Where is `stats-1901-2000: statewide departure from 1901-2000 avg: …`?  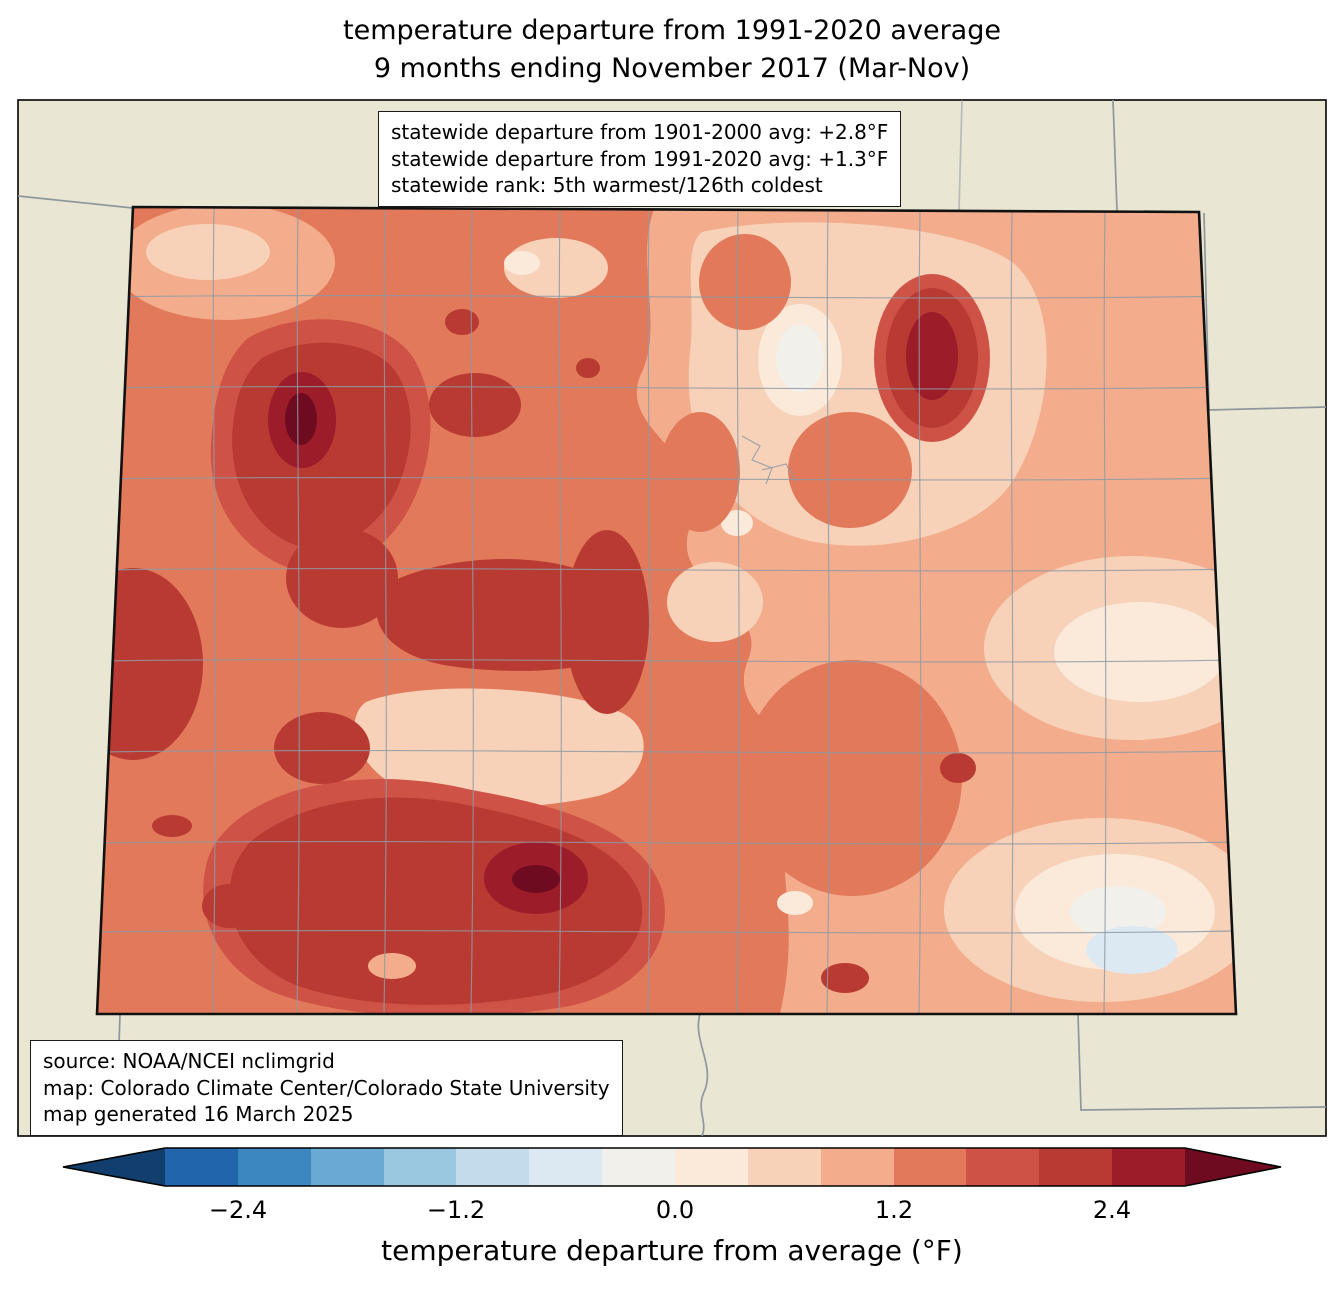 stats-1901-2000: statewide departure from 1901-2000 avg: … is located at coordinates (640, 132).